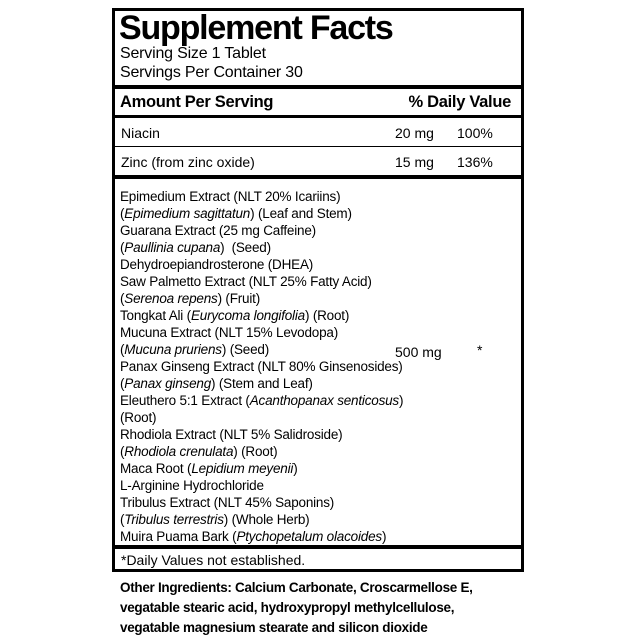  What do you see at coordinates (178, 536) in the screenshot?
I see `ingredient-text: Muira Puama Bark (` at bounding box center [178, 536].